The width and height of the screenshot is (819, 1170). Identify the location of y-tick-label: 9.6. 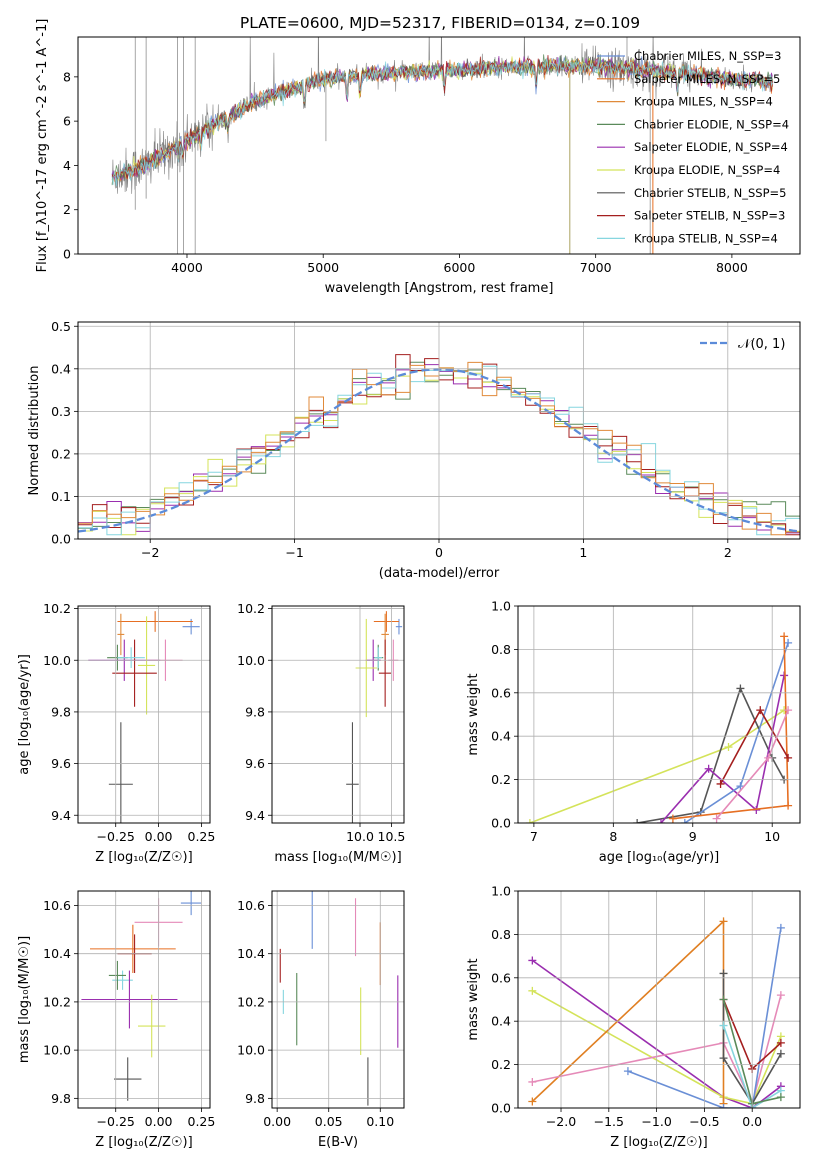
(61, 763).